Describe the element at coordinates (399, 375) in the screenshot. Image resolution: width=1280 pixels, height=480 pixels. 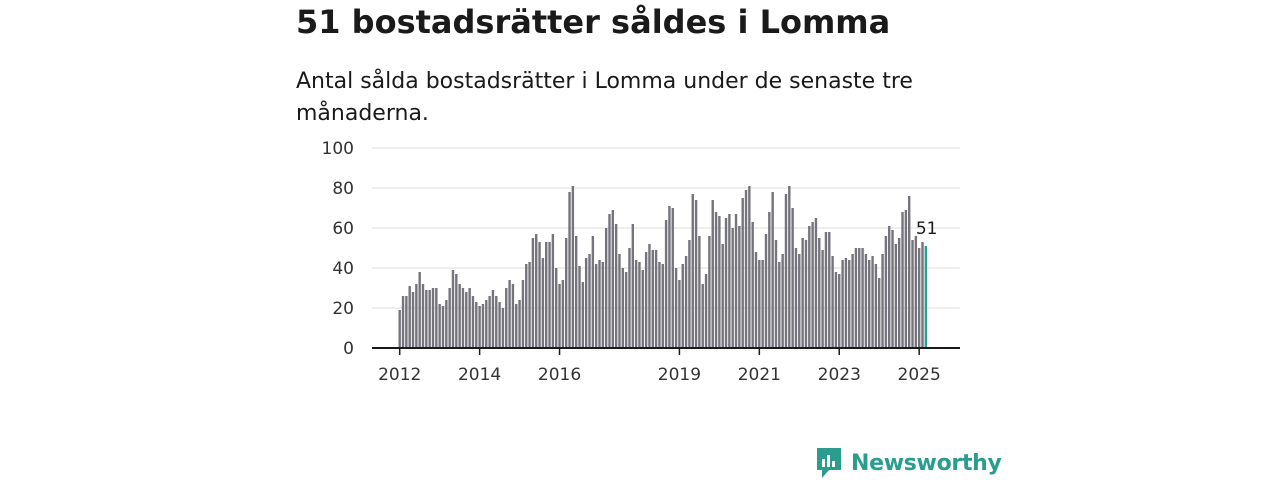
I see `x-tick-label: 2012` at that location.